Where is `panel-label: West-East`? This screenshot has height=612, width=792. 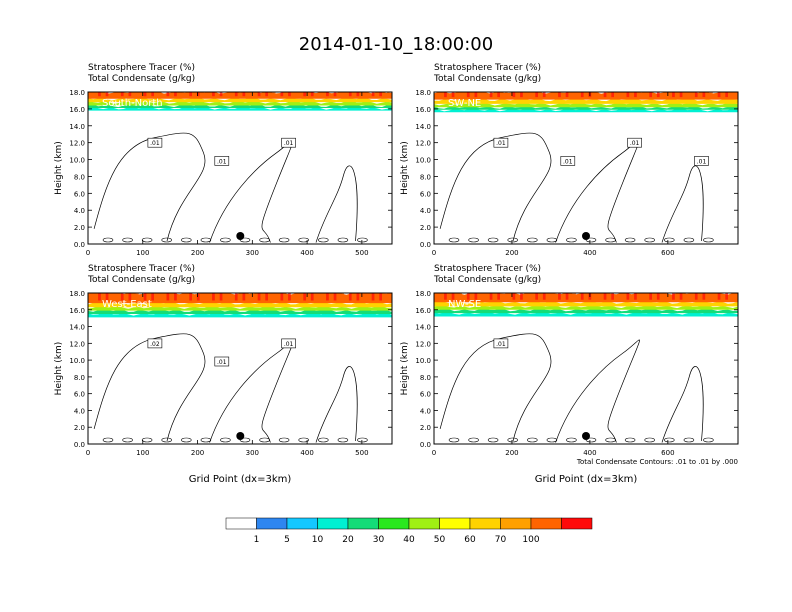 panel-label: West-East is located at coordinates (127, 304).